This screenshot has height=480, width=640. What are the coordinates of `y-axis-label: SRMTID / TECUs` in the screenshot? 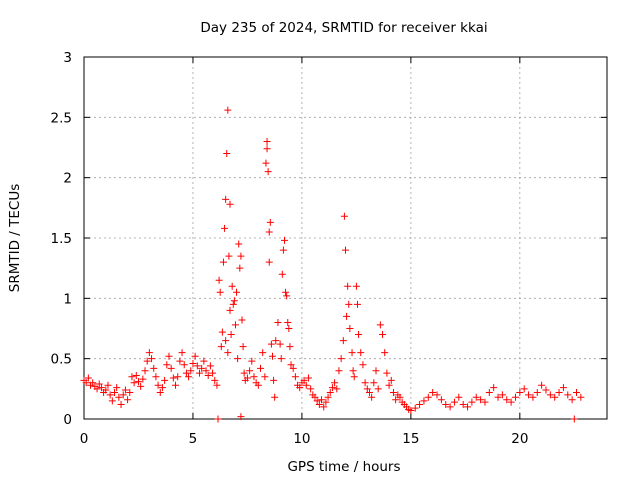 It's located at (15, 238).